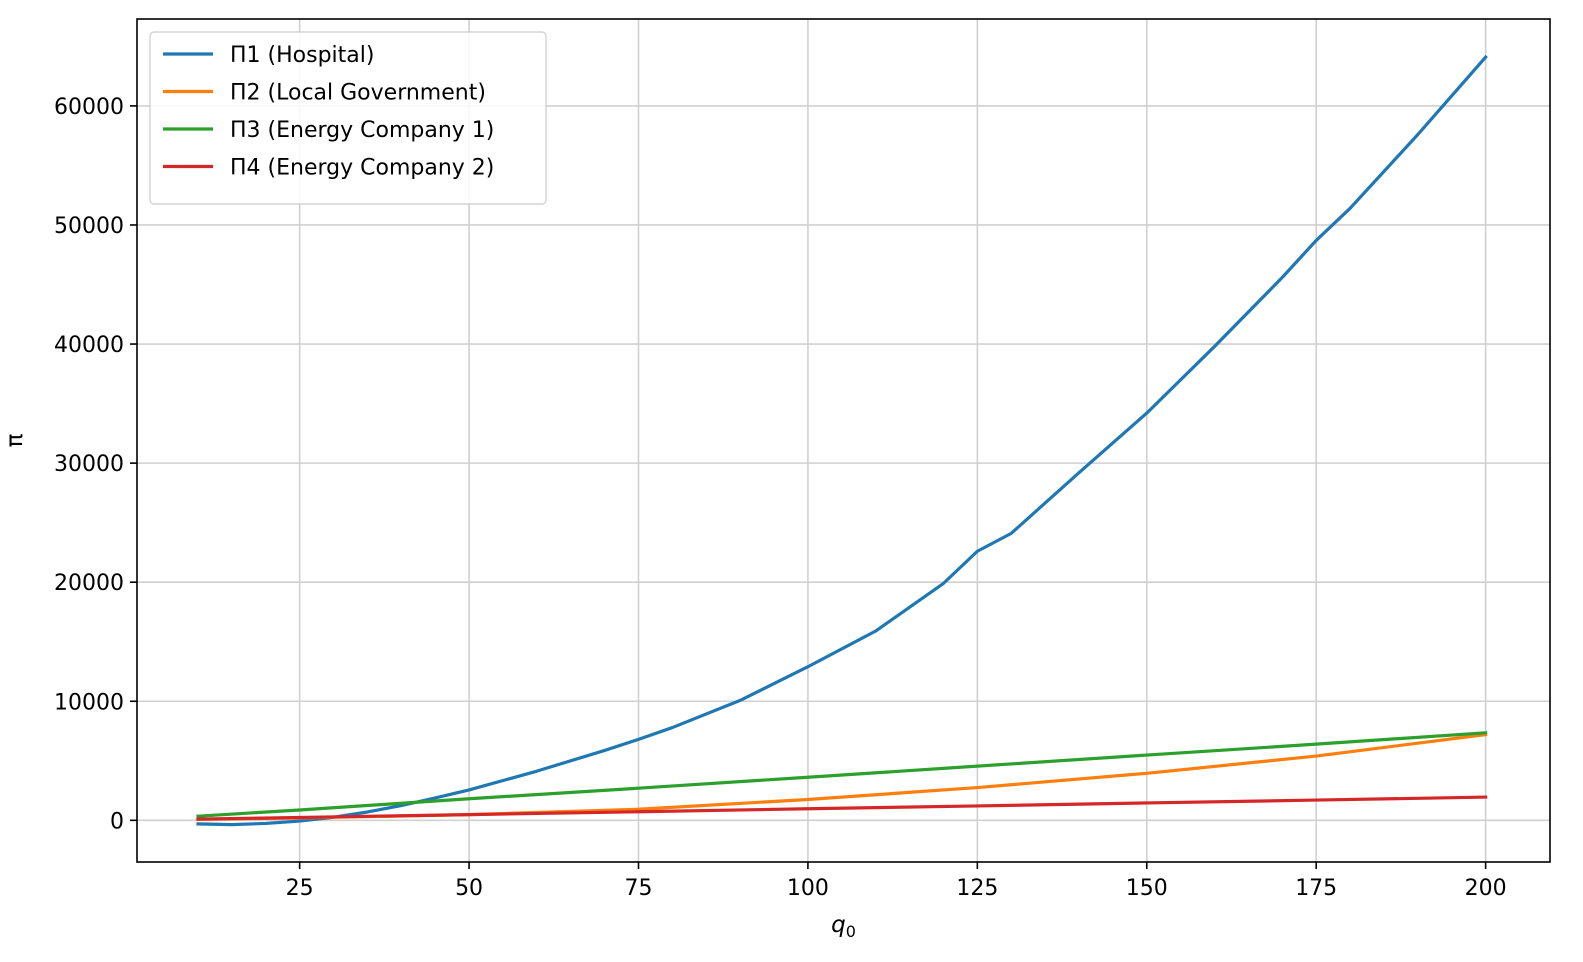 Image resolution: width=1583 pixels, height=962 pixels. I want to click on y-tick-label: 50000, so click(89, 226).